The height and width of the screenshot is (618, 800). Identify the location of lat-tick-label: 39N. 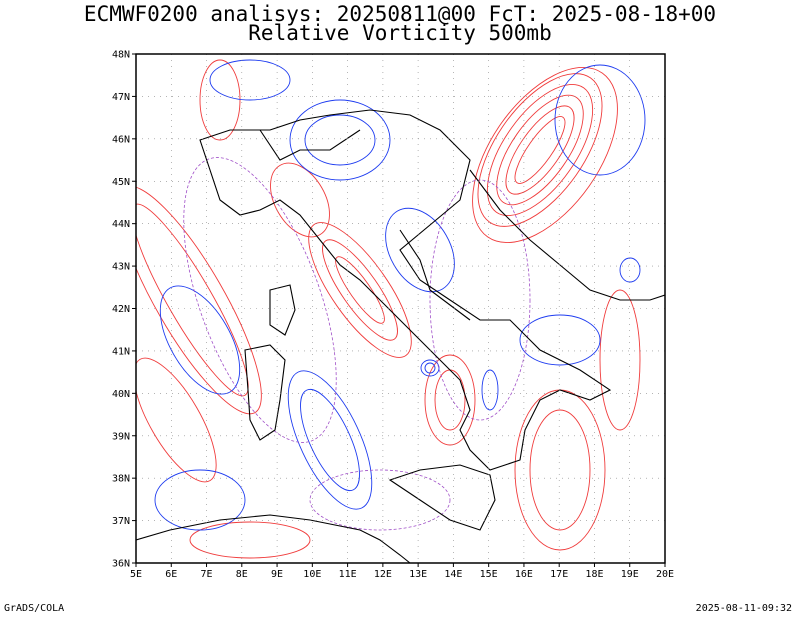
(121, 436).